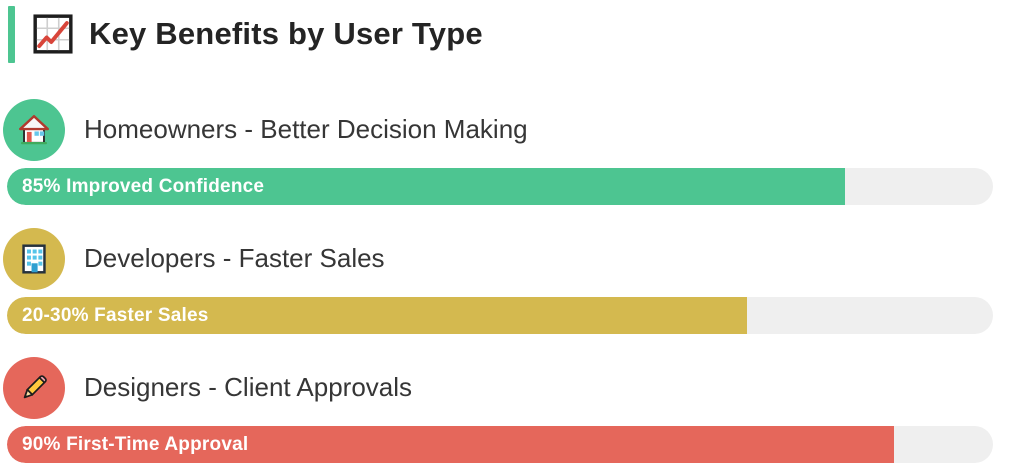 This screenshot has height=476, width=1024. Describe the element at coordinates (377, 315) in the screenshot. I see `progress-fill-developers: 20-30% Faster Sales` at that location.